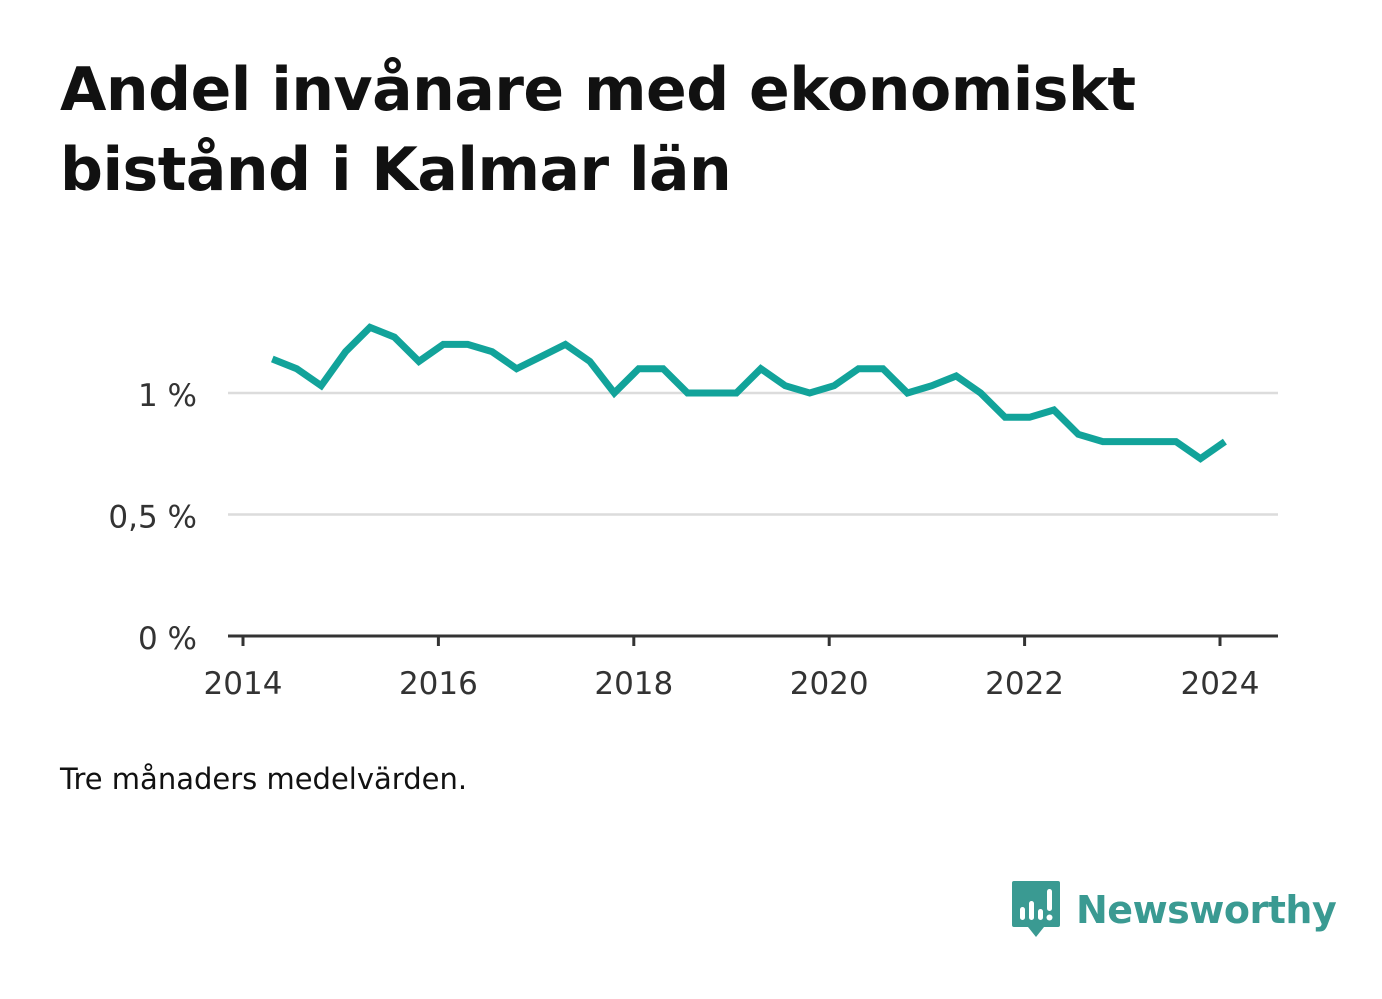  What do you see at coordinates (167, 396) in the screenshot?
I see `y-tick-label: 1 %` at bounding box center [167, 396].